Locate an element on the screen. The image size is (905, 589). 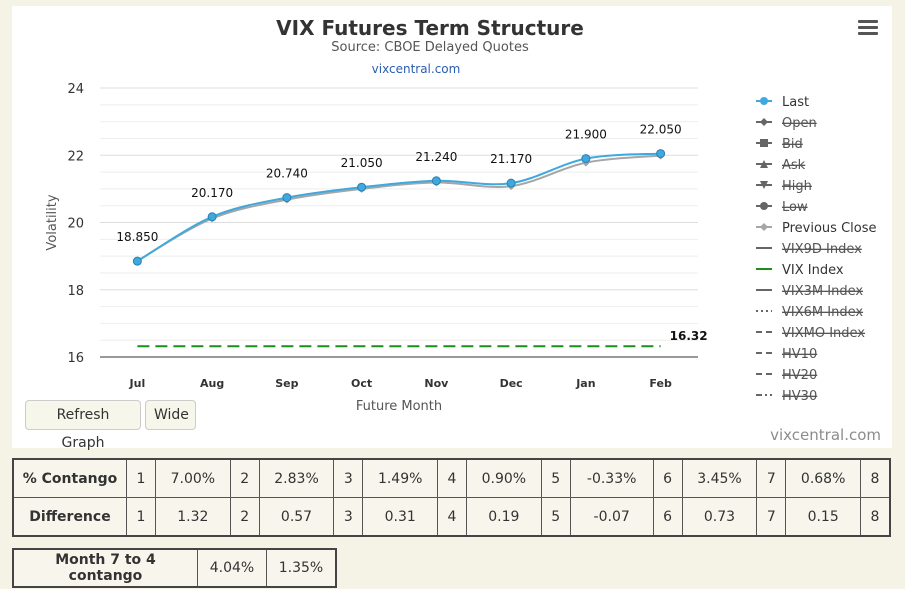
legend-item: VIXMO Index is located at coordinates (810, 333).